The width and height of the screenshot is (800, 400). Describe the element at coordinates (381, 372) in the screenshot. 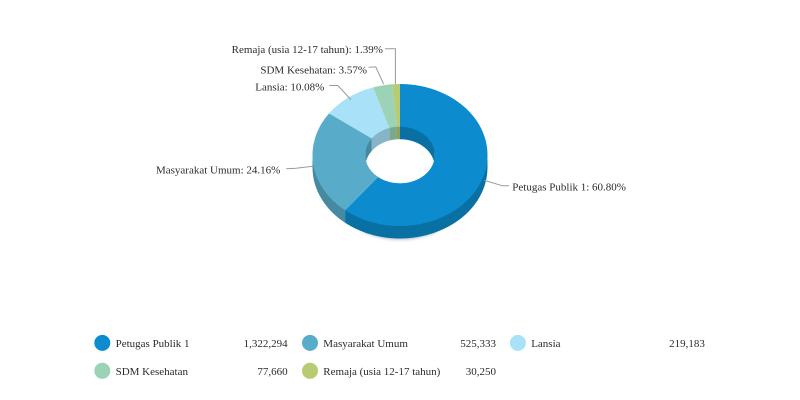

I see `svg-text: Remaja (usia 12-17 tahun)` at that location.